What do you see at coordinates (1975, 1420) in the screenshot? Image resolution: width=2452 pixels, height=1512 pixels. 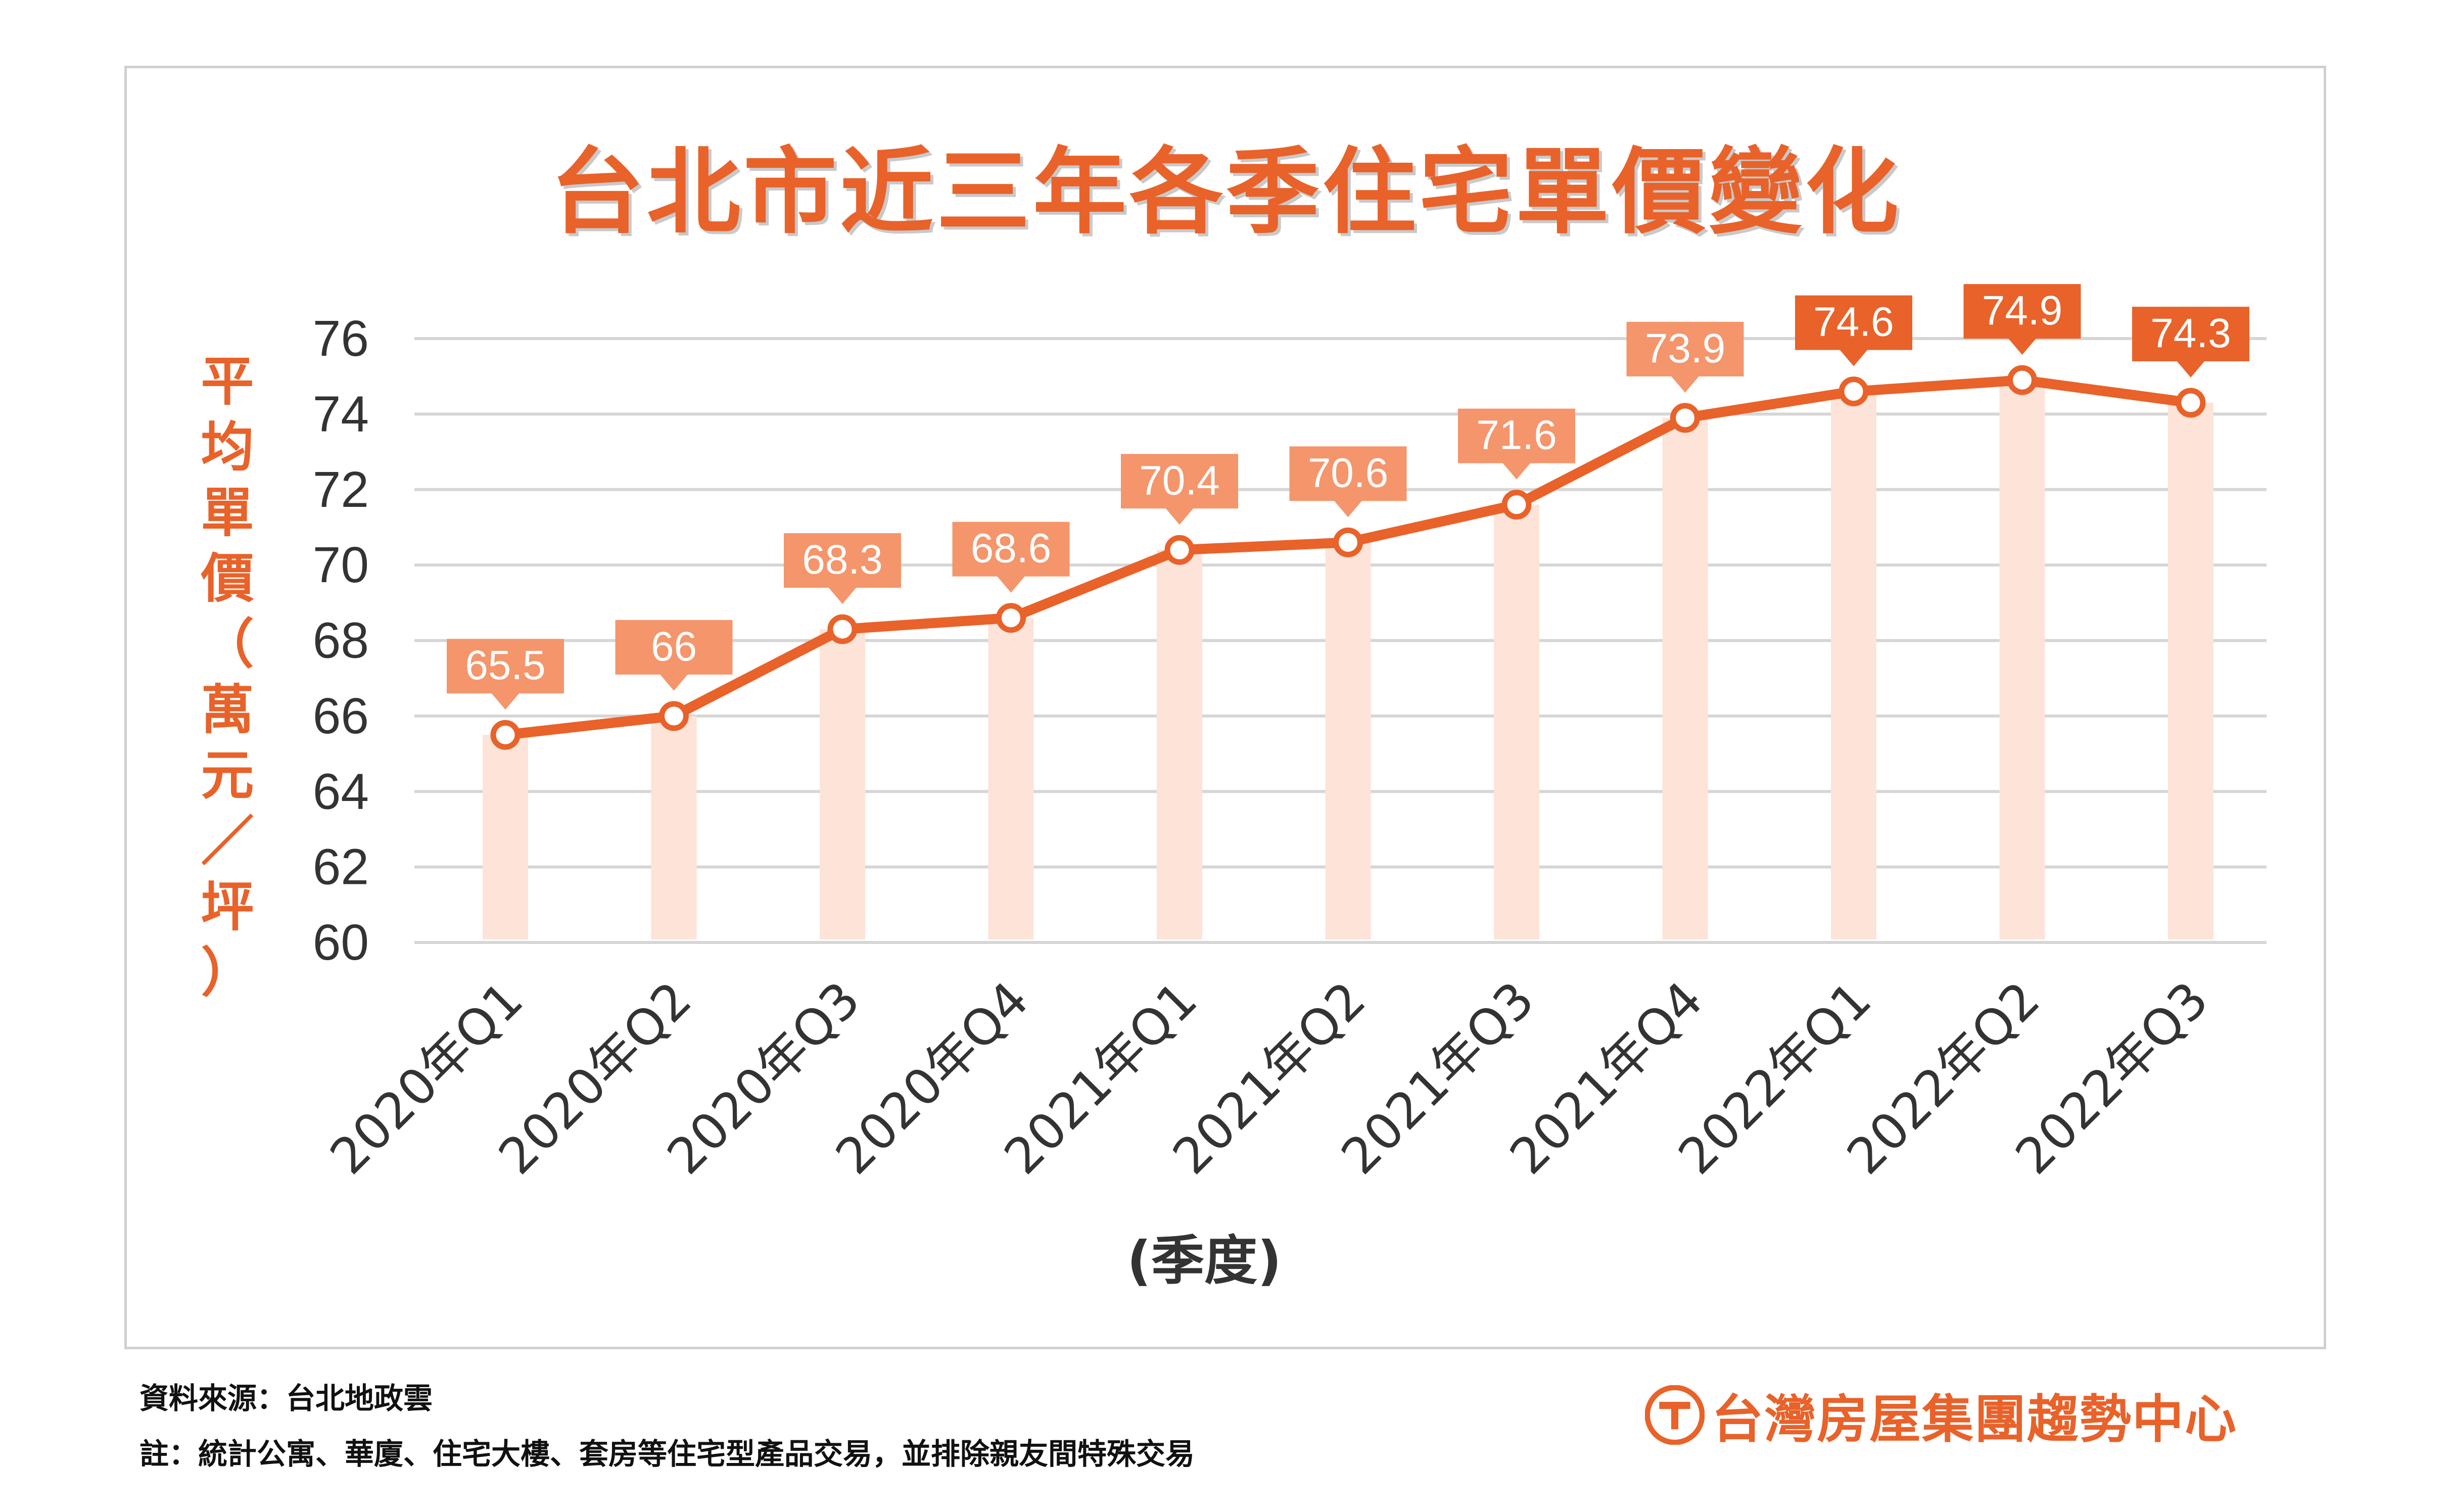 I see `logo-text: 台灣房屋集團趨勢中心` at bounding box center [1975, 1420].